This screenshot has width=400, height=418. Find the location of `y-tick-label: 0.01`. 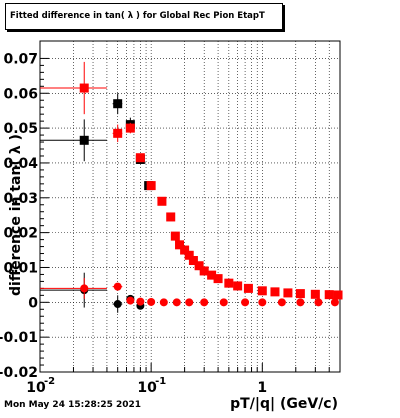

y-tick-label: 0.01 is located at coordinates (20, 268).